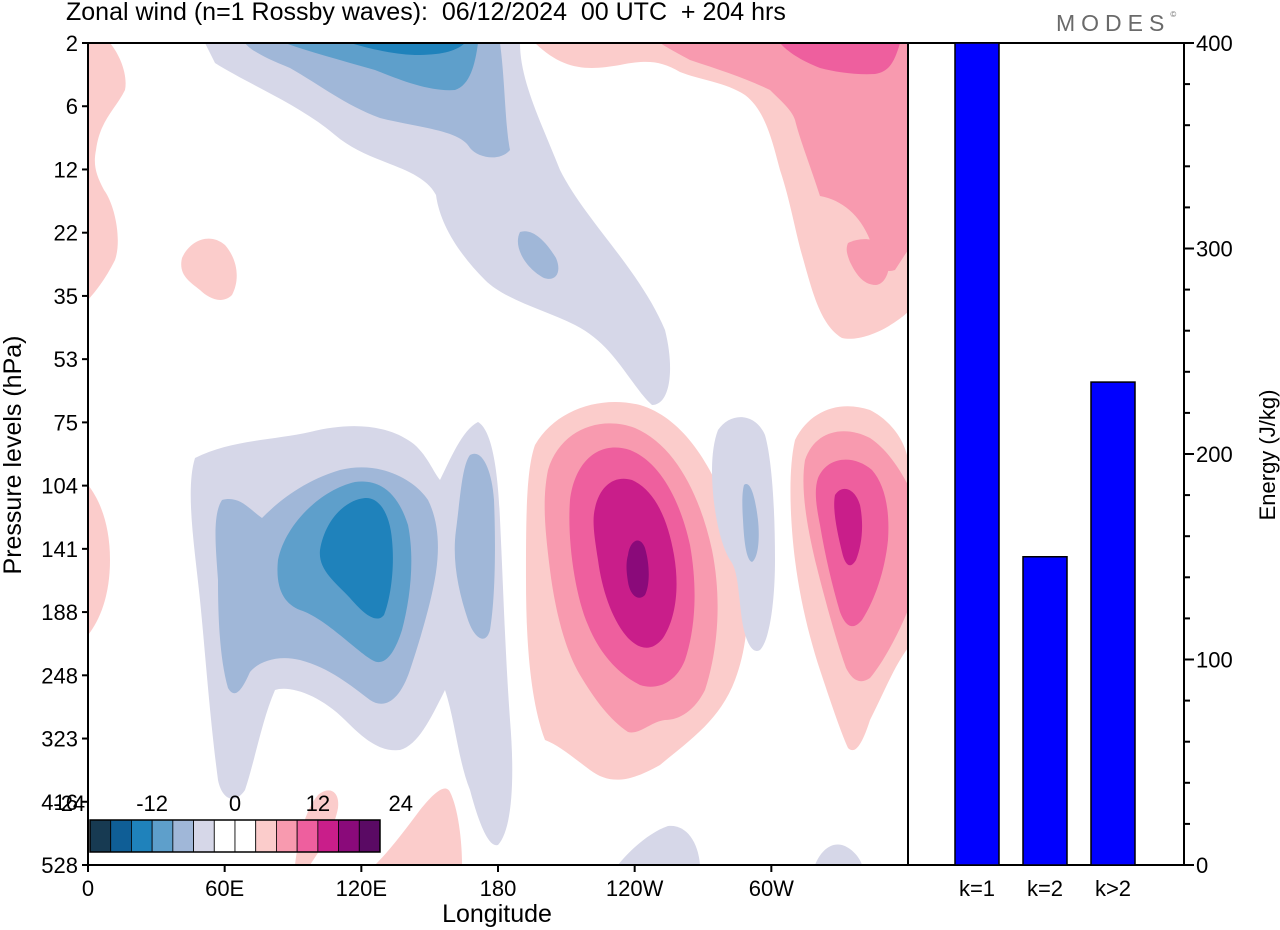 The height and width of the screenshot is (930, 1280). Describe the element at coordinates (1113, 888) in the screenshot. I see `bar-category-label: k>2` at that location.